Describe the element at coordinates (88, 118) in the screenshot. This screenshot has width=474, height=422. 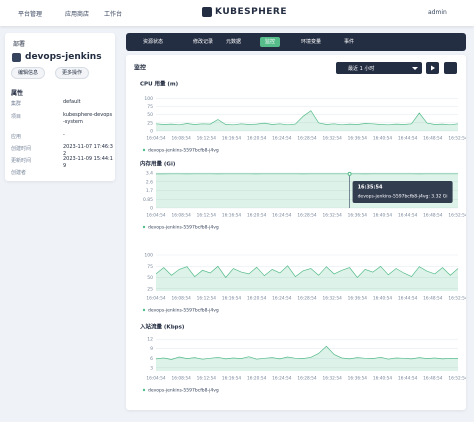
I see `property-value: kubesphere-devops-system` at that location.